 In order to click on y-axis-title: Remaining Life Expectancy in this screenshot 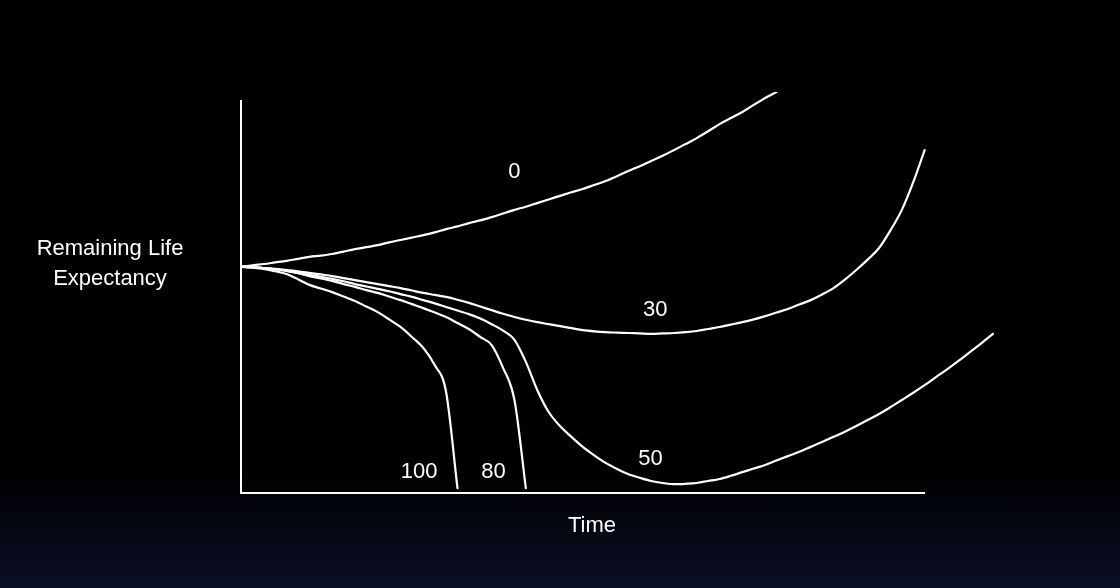, I will do `click(110, 263)`.